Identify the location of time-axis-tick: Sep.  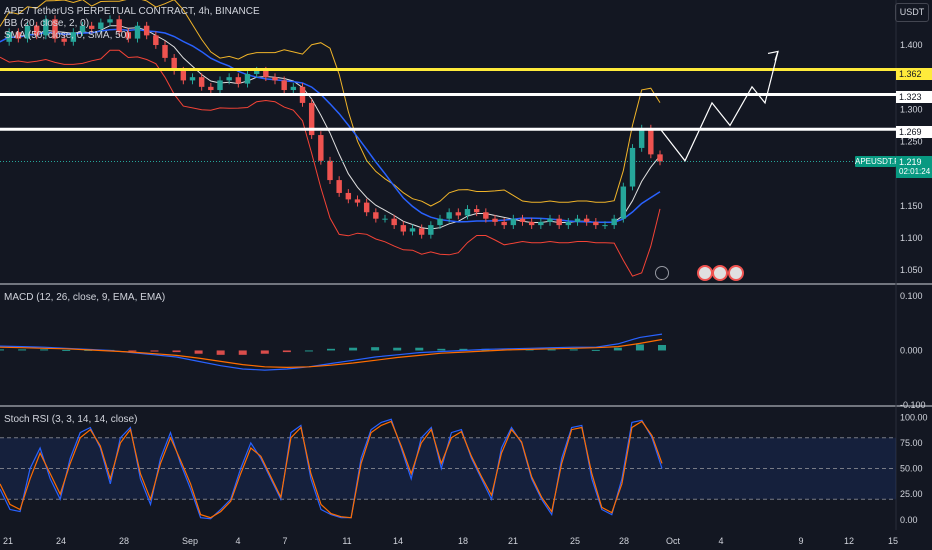
(190, 541).